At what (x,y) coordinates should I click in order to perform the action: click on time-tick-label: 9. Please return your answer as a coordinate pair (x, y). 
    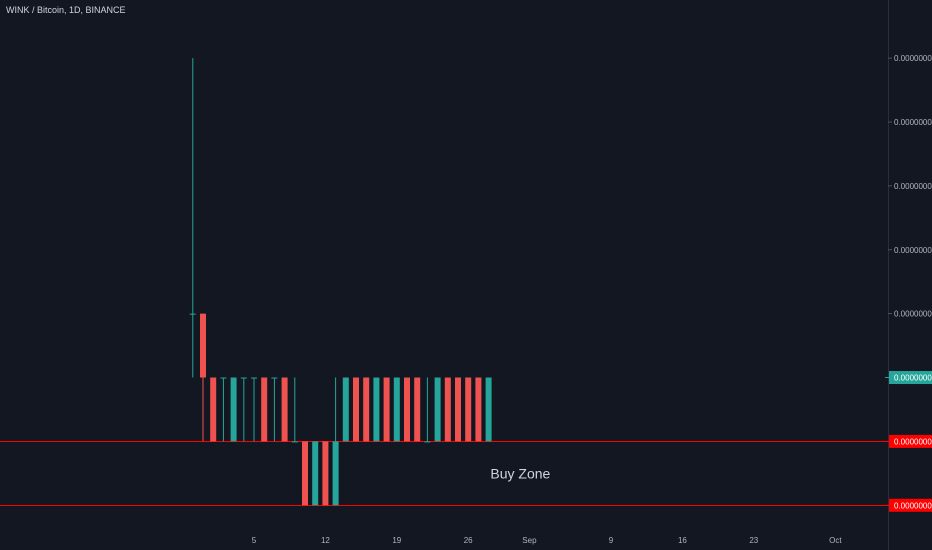
    Looking at the image, I should click on (611, 540).